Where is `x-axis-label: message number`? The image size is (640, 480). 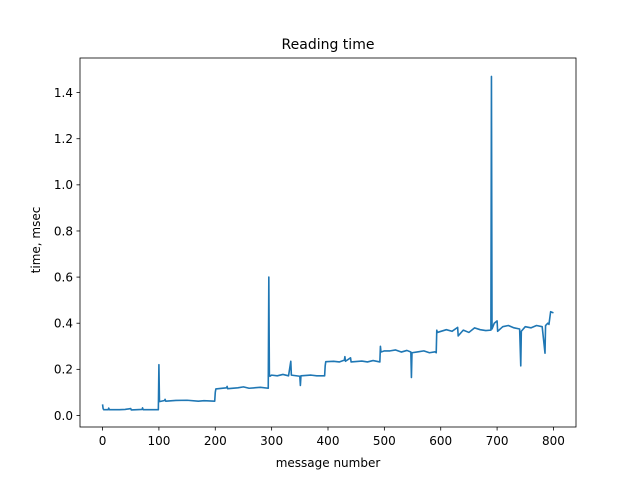 x-axis-label: message number is located at coordinates (328, 463).